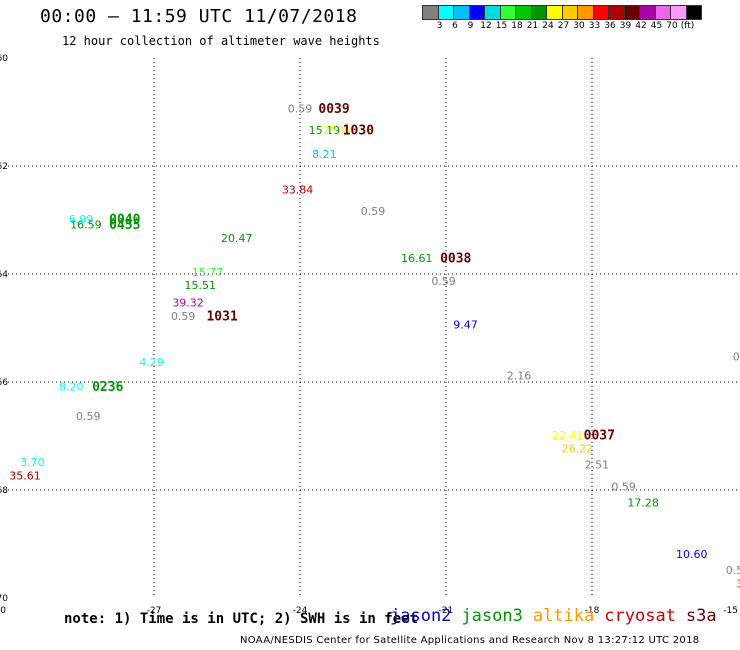  I want to click on y-tick-label: -66, so click(4, 383).